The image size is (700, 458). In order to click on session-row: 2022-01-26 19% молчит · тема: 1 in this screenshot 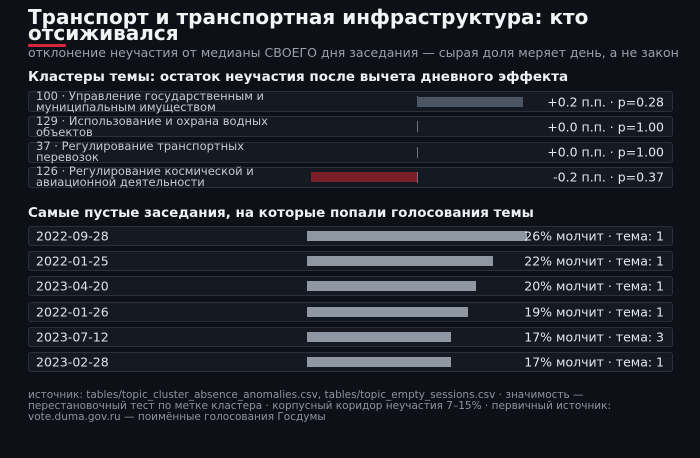, I will do `click(350, 311)`.